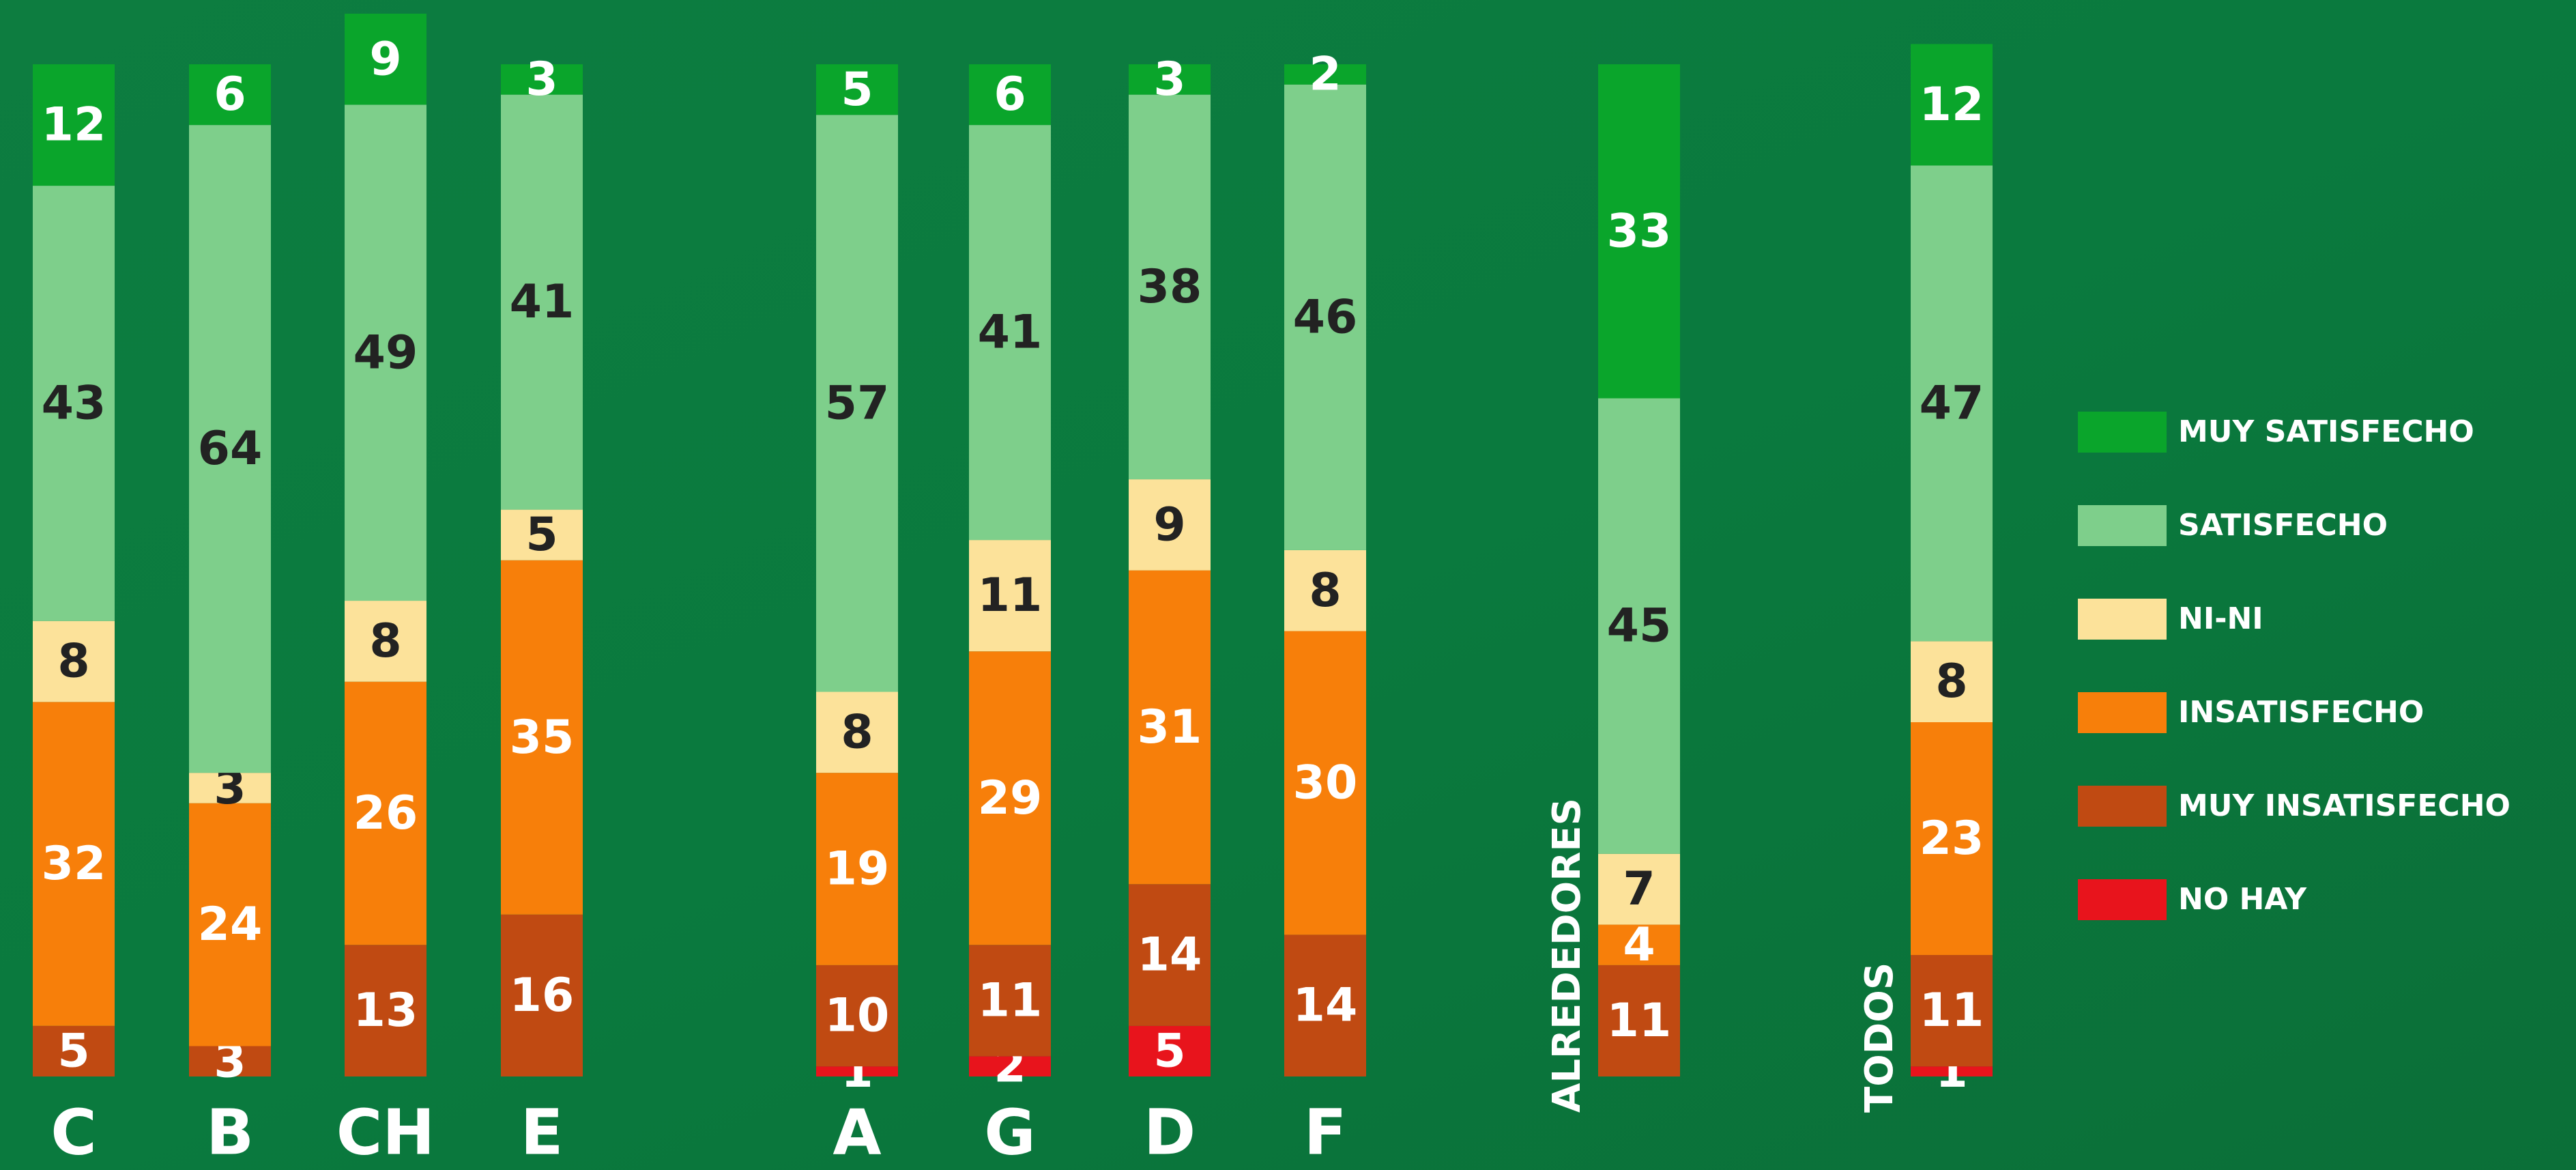 The height and width of the screenshot is (1170, 2576). What do you see at coordinates (73, 1132) in the screenshot?
I see `x-tick-label: C` at bounding box center [73, 1132].